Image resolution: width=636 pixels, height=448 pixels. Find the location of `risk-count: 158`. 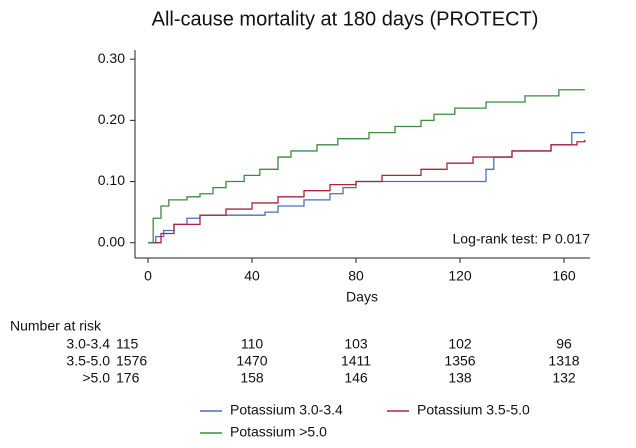

risk-count: 158 is located at coordinates (252, 378).